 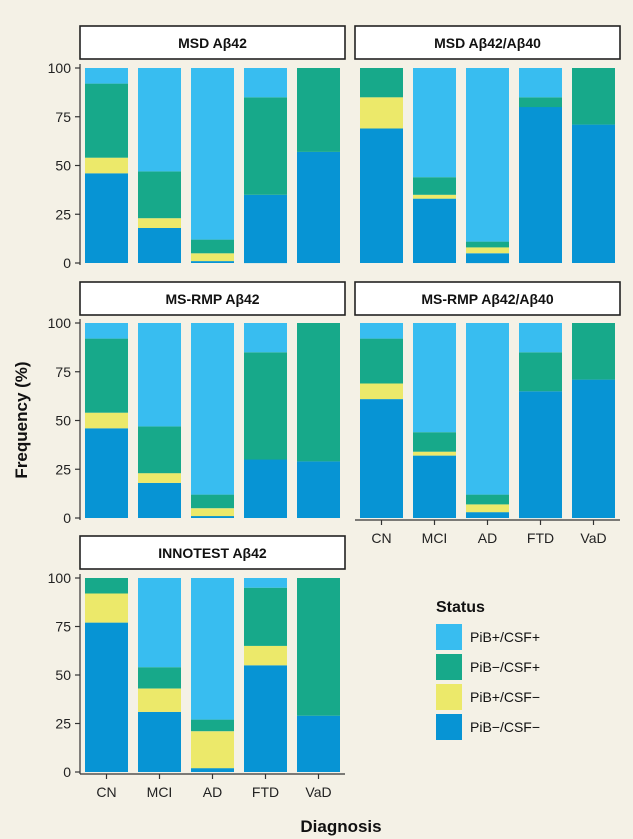 I want to click on x-axis-title: Diagnosis, so click(x=340, y=826).